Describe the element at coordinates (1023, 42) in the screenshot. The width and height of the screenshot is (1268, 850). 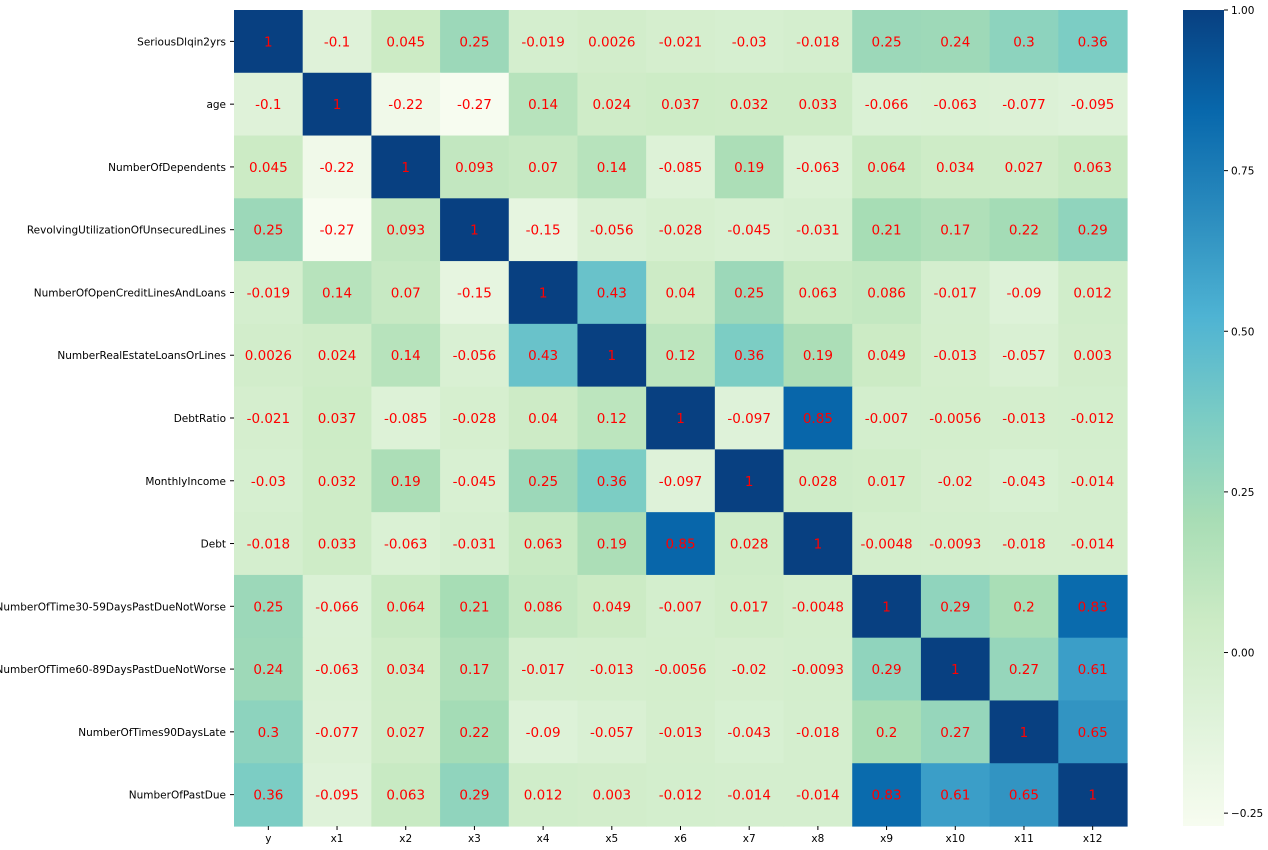
I see `cell-value-label: 0.3` at that location.